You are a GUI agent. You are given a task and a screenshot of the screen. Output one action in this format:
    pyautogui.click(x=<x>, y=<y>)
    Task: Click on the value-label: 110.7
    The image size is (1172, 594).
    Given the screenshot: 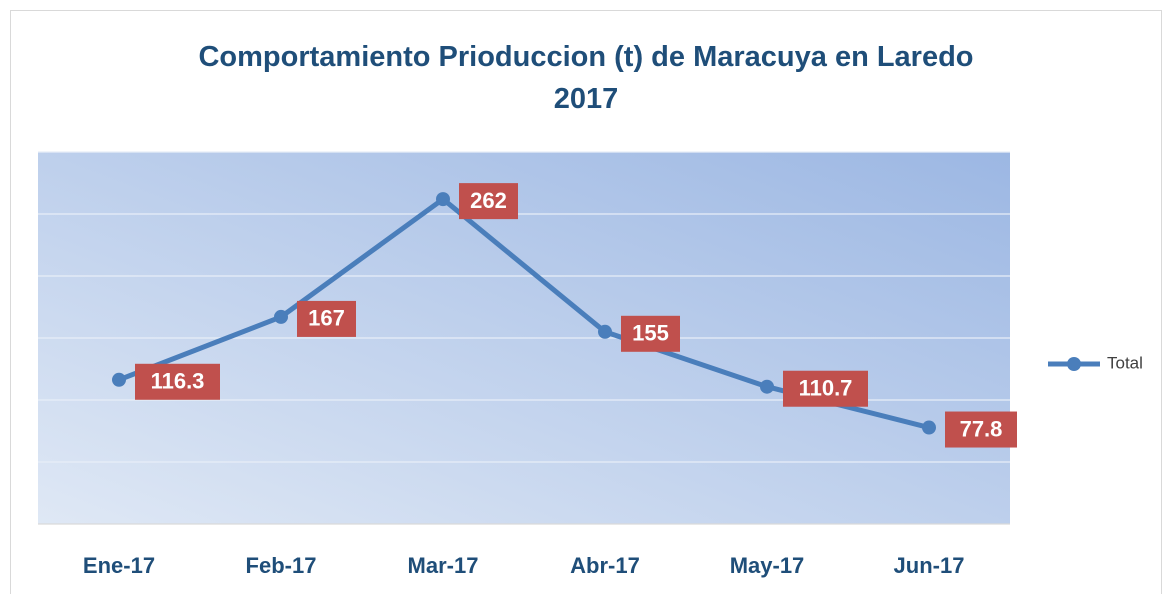 What is the action you would take?
    pyautogui.click(x=826, y=388)
    